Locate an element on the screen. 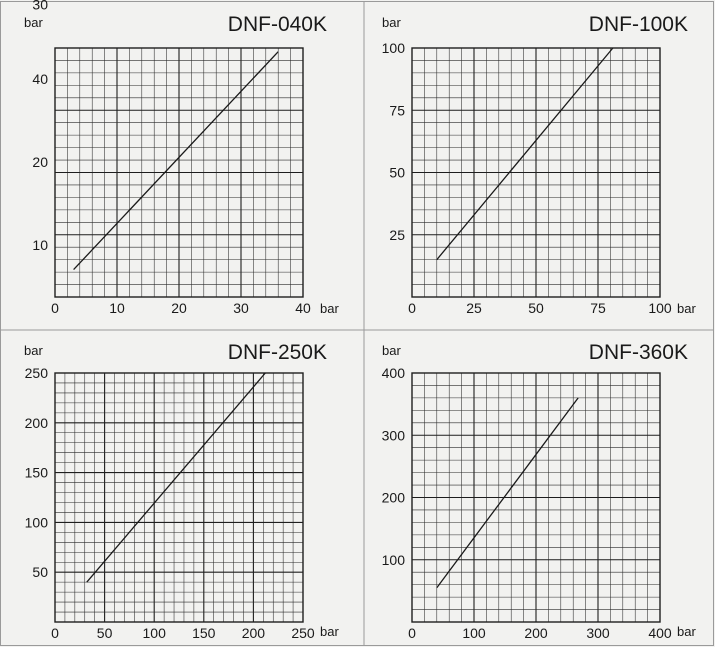 The width and height of the screenshot is (715, 647). x-tick-label: 25 is located at coordinates (474, 308).